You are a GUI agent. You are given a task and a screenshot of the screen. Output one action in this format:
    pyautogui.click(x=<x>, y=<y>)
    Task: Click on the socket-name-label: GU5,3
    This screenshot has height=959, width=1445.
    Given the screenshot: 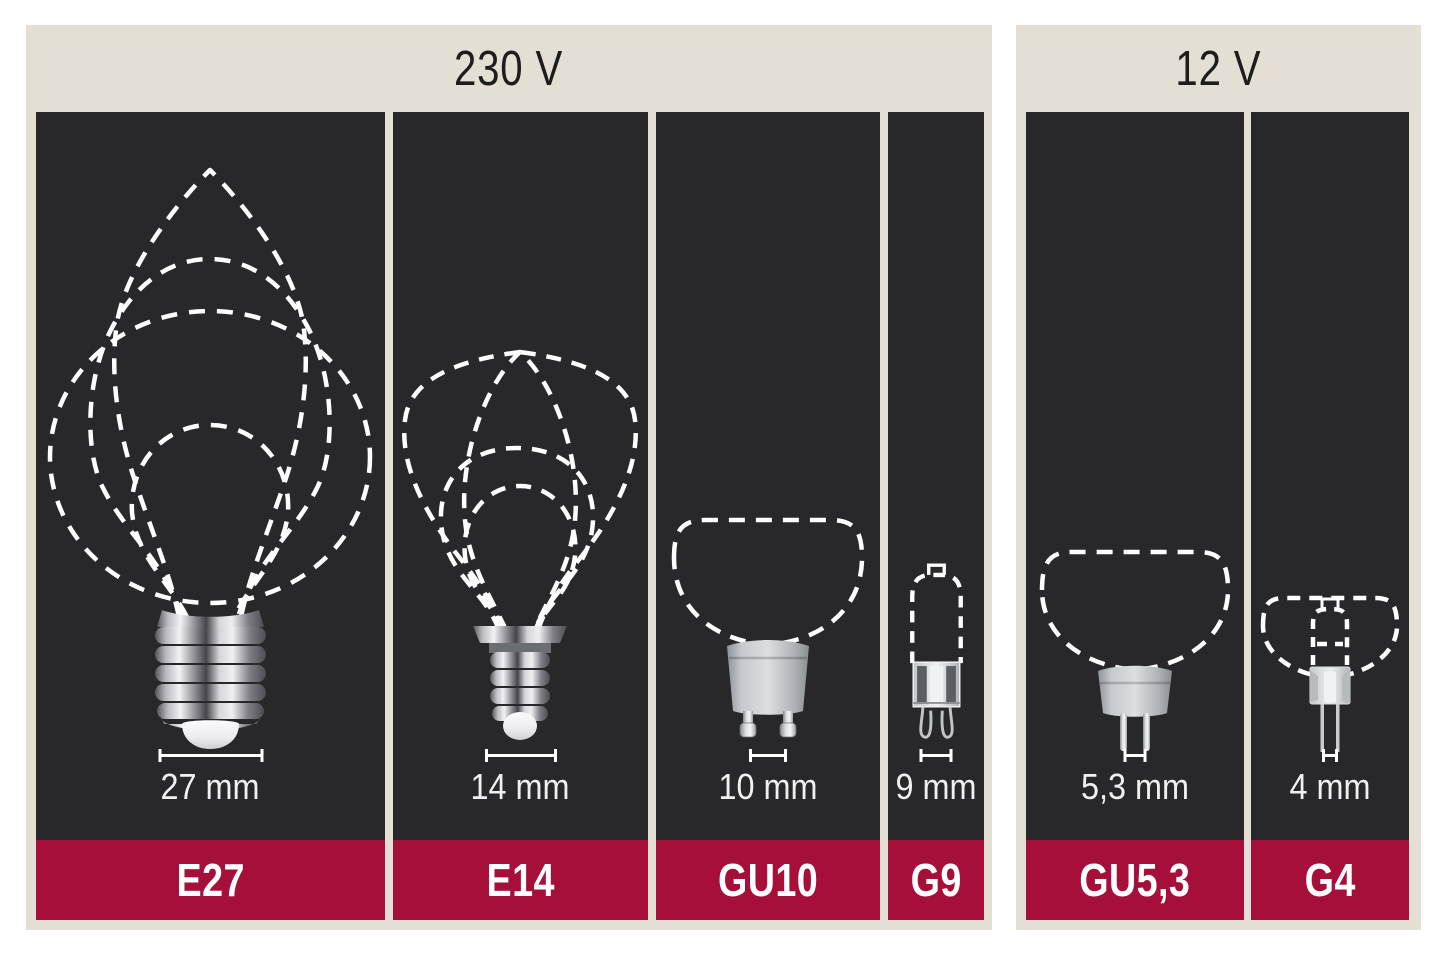 What is the action you would take?
    pyautogui.click(x=1135, y=880)
    